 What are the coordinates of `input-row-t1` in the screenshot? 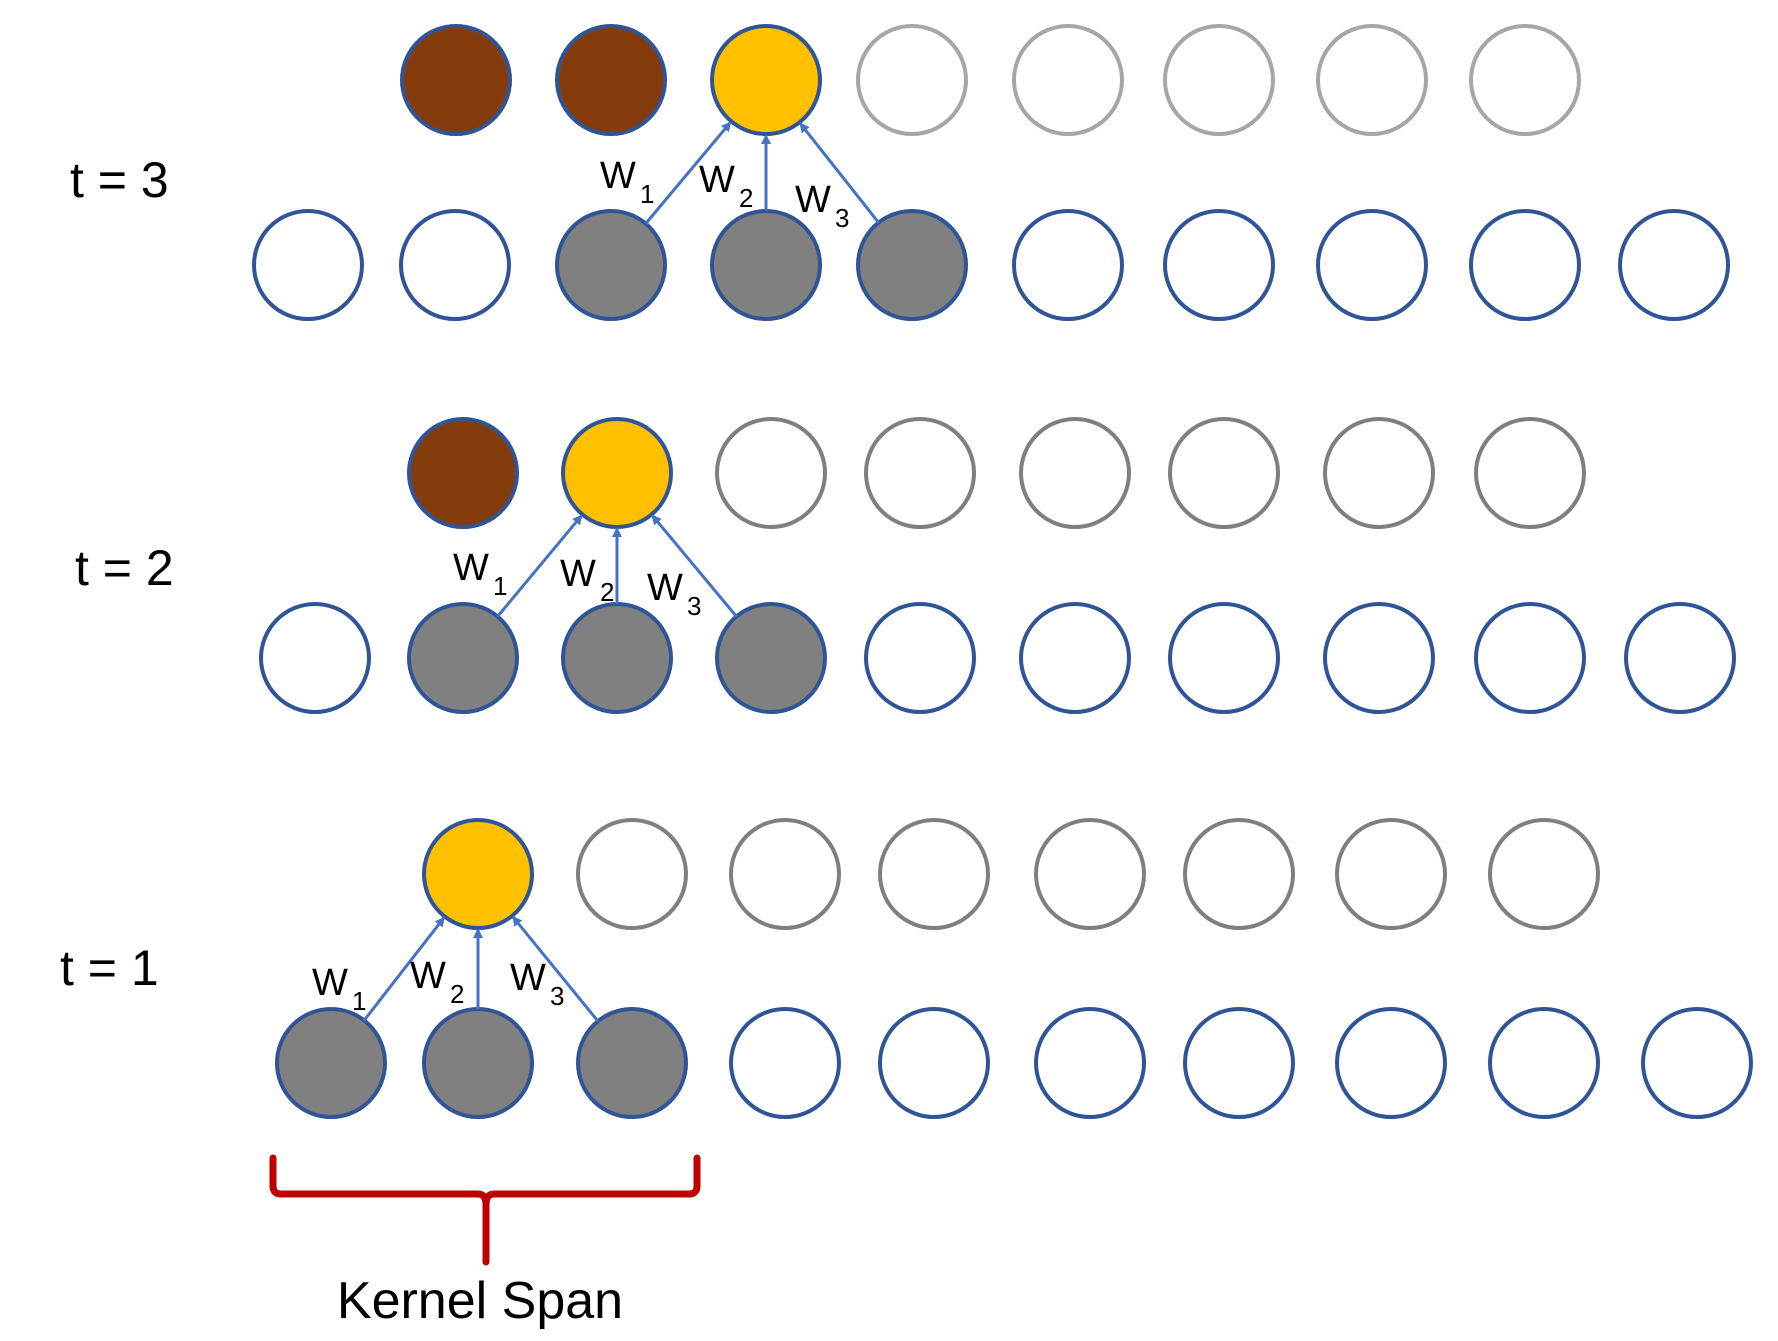 It's located at (1014, 1063).